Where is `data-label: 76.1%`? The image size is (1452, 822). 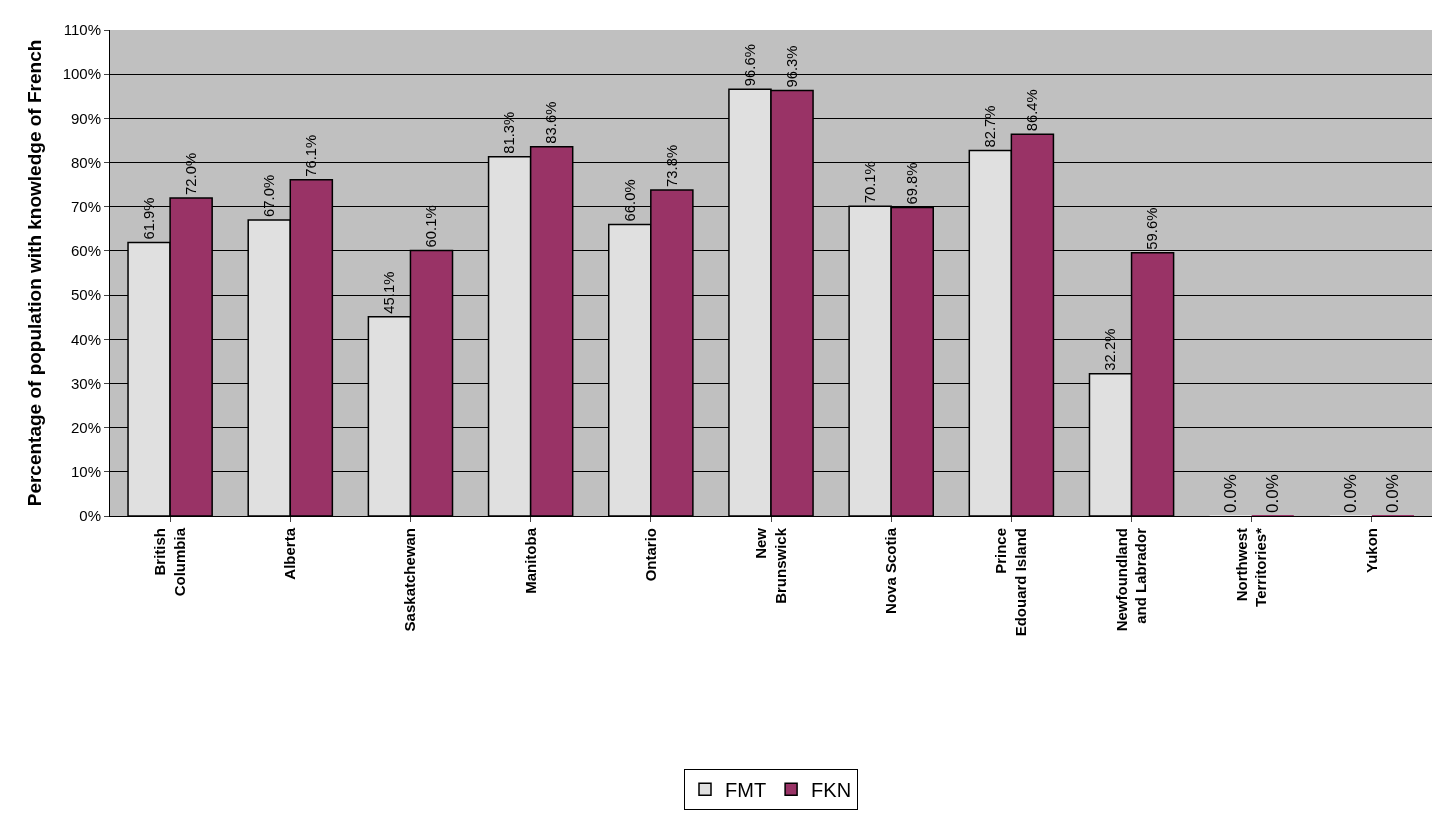 data-label: 76.1% is located at coordinates (311, 155).